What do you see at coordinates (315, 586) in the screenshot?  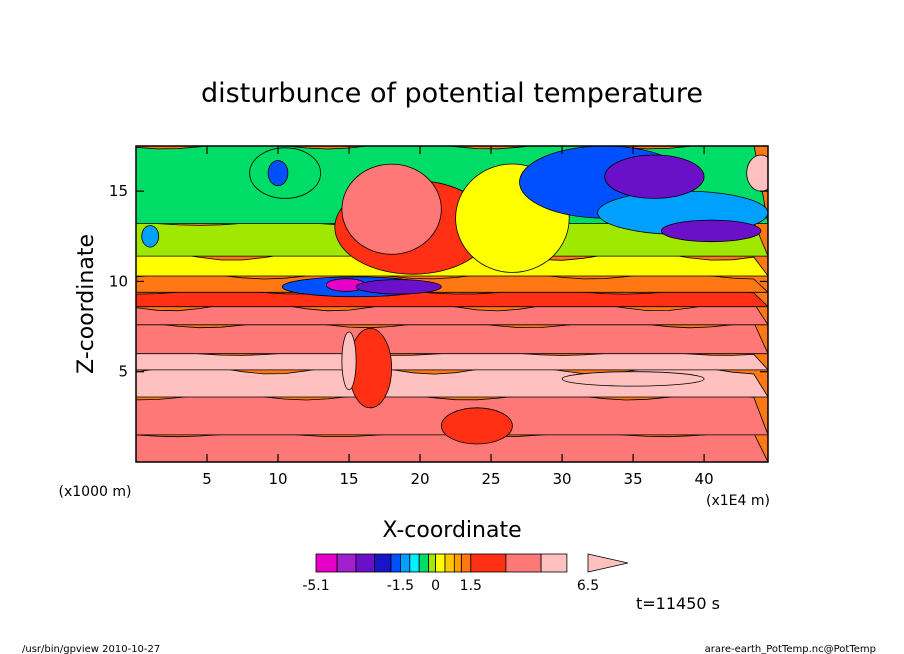 I see `colorbar-tick-label: -5.1` at bounding box center [315, 586].